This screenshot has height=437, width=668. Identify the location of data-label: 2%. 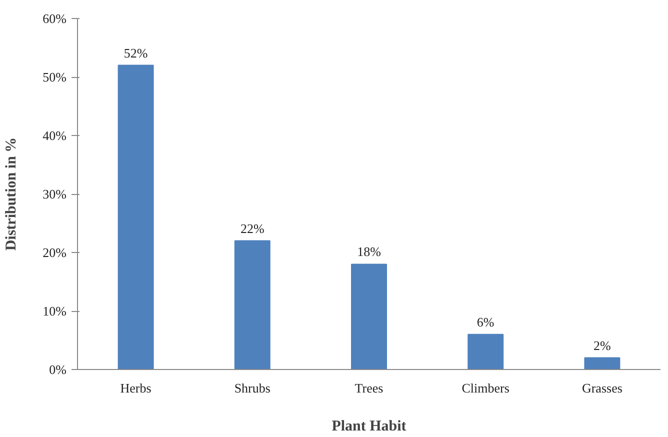
(603, 345).